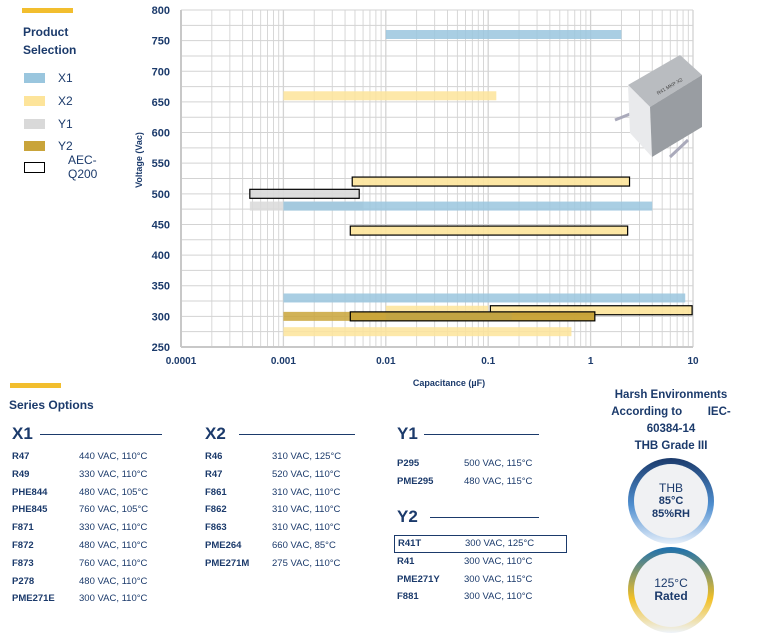 This screenshot has height=638, width=760. I want to click on legend-item-y1: Y1, so click(48, 124).